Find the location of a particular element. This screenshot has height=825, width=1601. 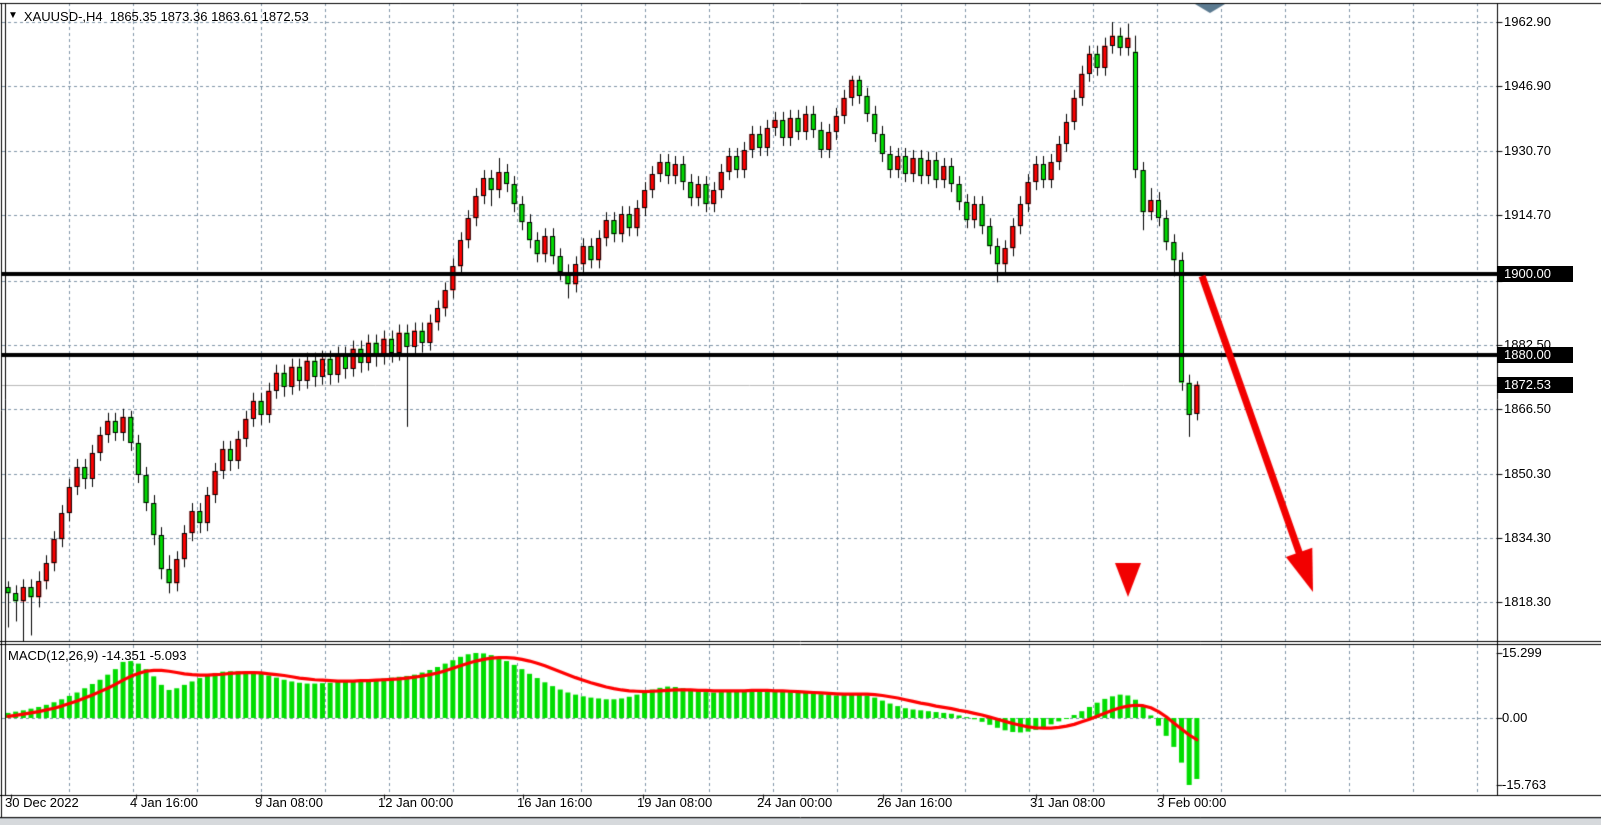

price-axis-label: 1962.90 is located at coordinates (1527, 21).